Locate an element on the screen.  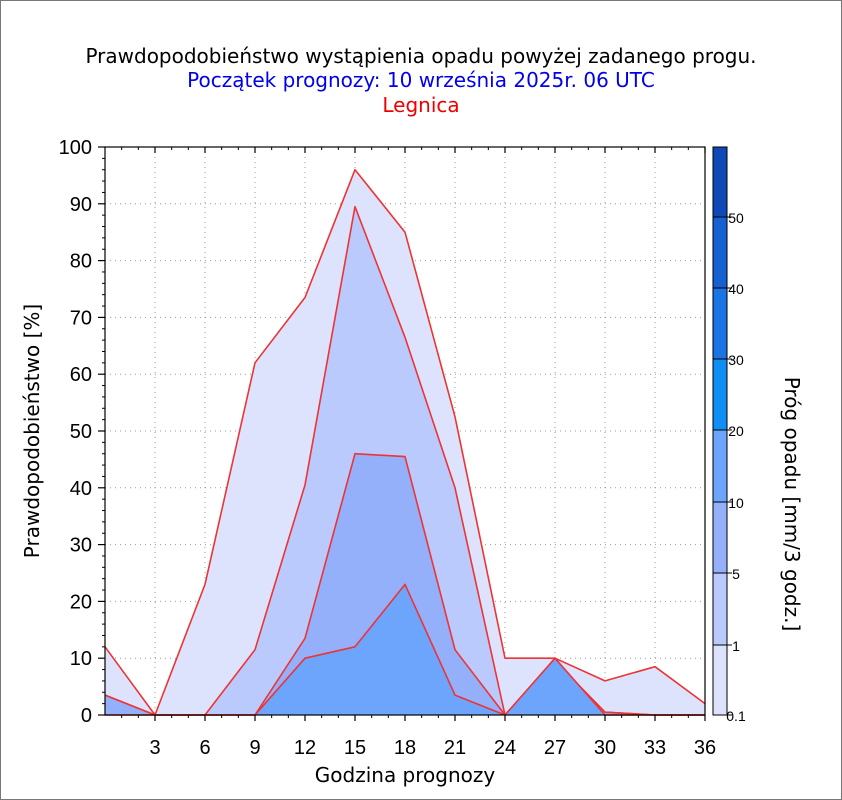
location-label: Legnica is located at coordinates (421, 105).